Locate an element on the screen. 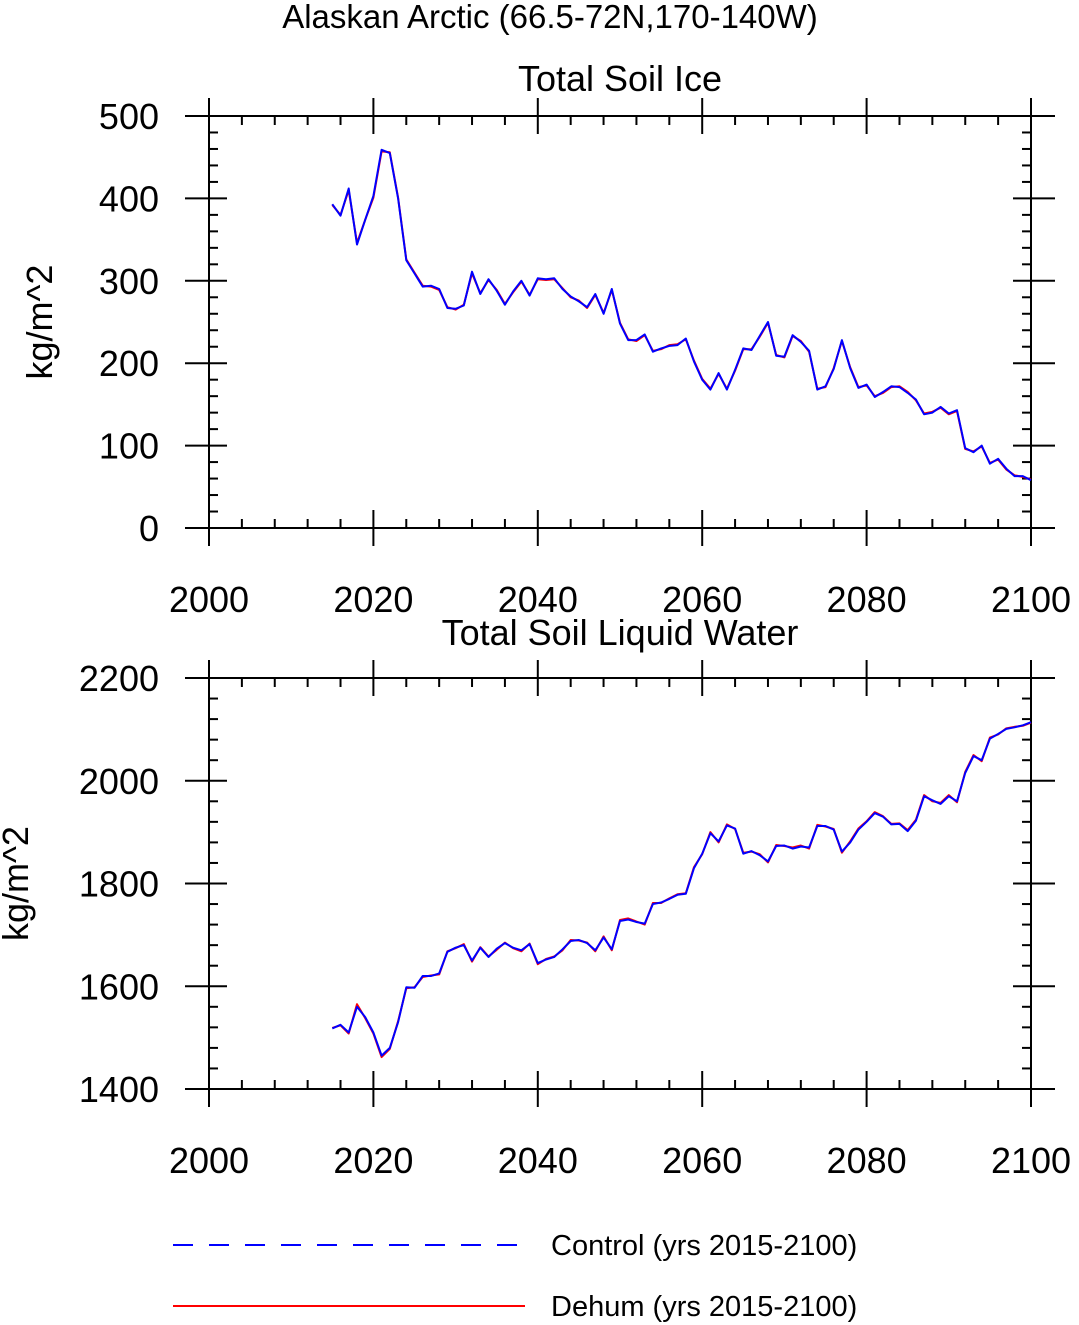 The image size is (1079, 1325). y-tick-label: 1800 is located at coordinates (119, 884).